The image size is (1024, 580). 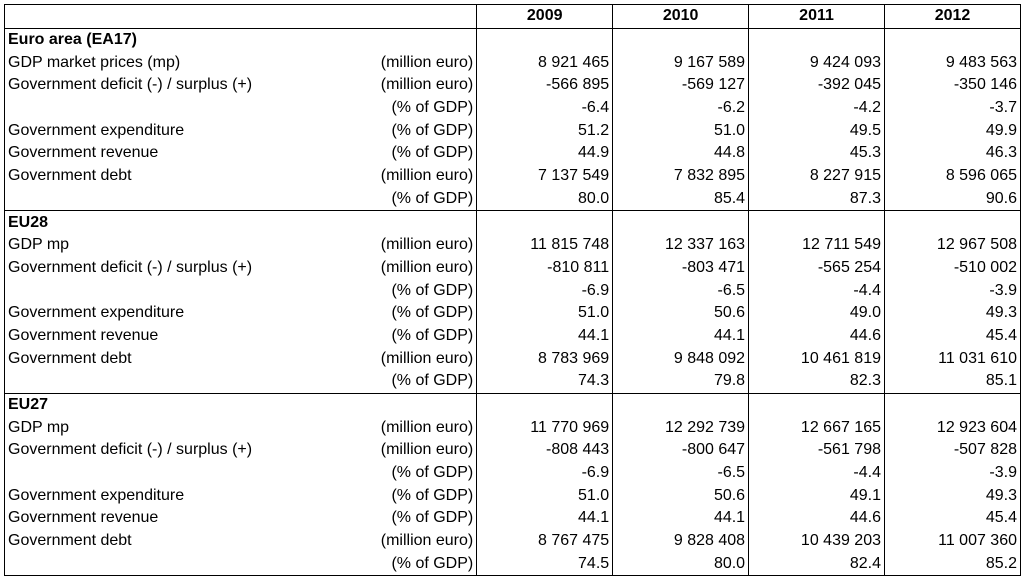 What do you see at coordinates (681, 176) in the screenshot?
I see `value-cell: 7 832 895` at bounding box center [681, 176].